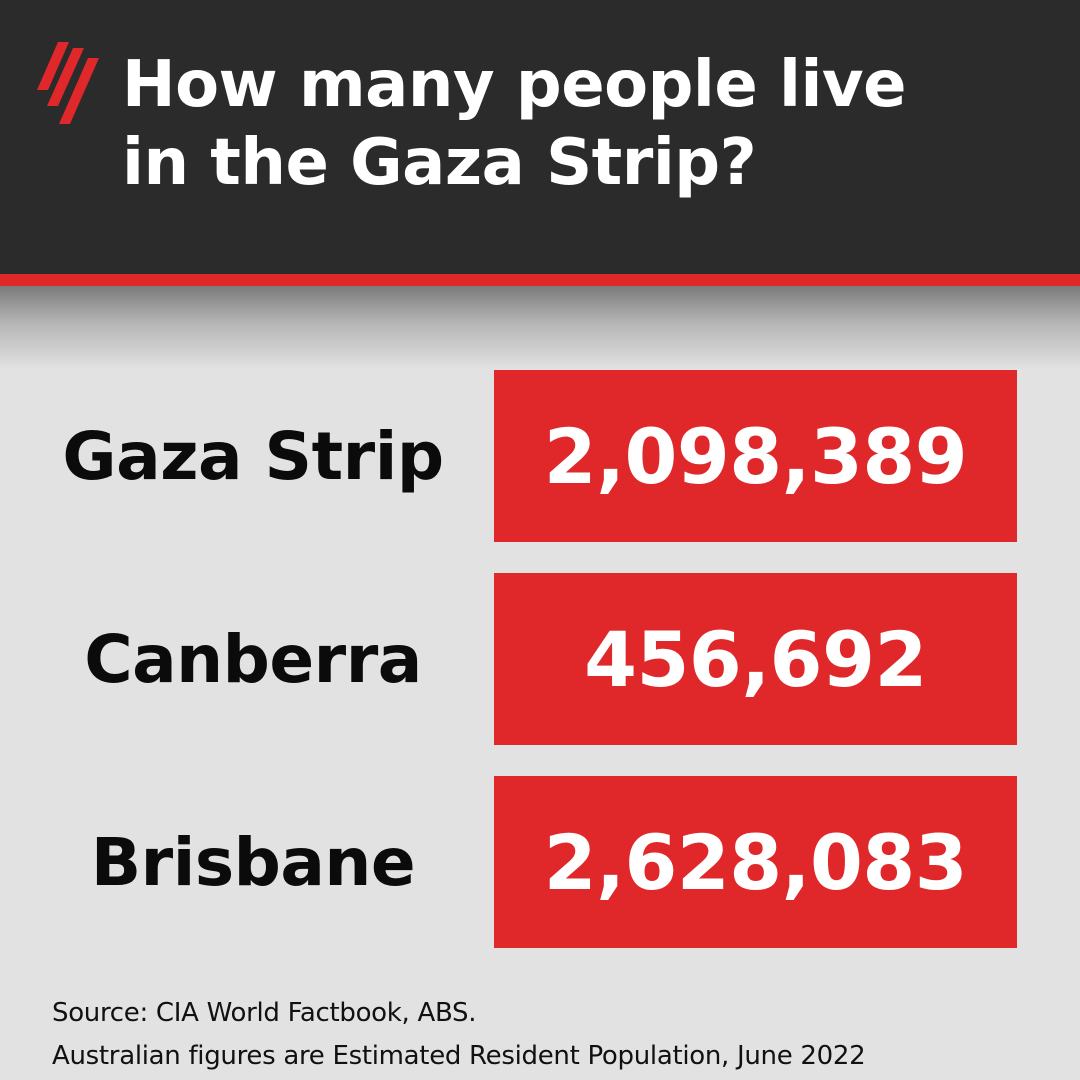 The width and height of the screenshot is (1080, 1080). What do you see at coordinates (253, 456) in the screenshot?
I see `row-label: Gaza Strip` at bounding box center [253, 456].